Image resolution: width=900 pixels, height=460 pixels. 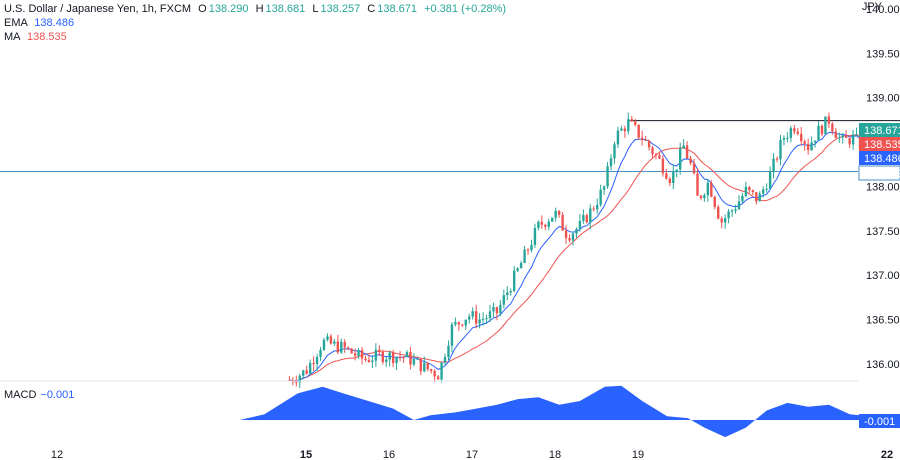 I want to click on macd-value-tag: -0.001, so click(x=879, y=421).